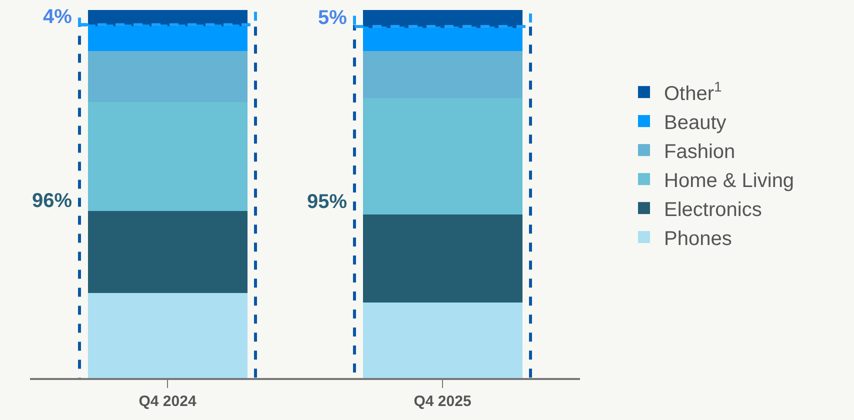 The image size is (854, 420). What do you see at coordinates (695, 123) in the screenshot?
I see `legend-label: Beauty` at bounding box center [695, 123].